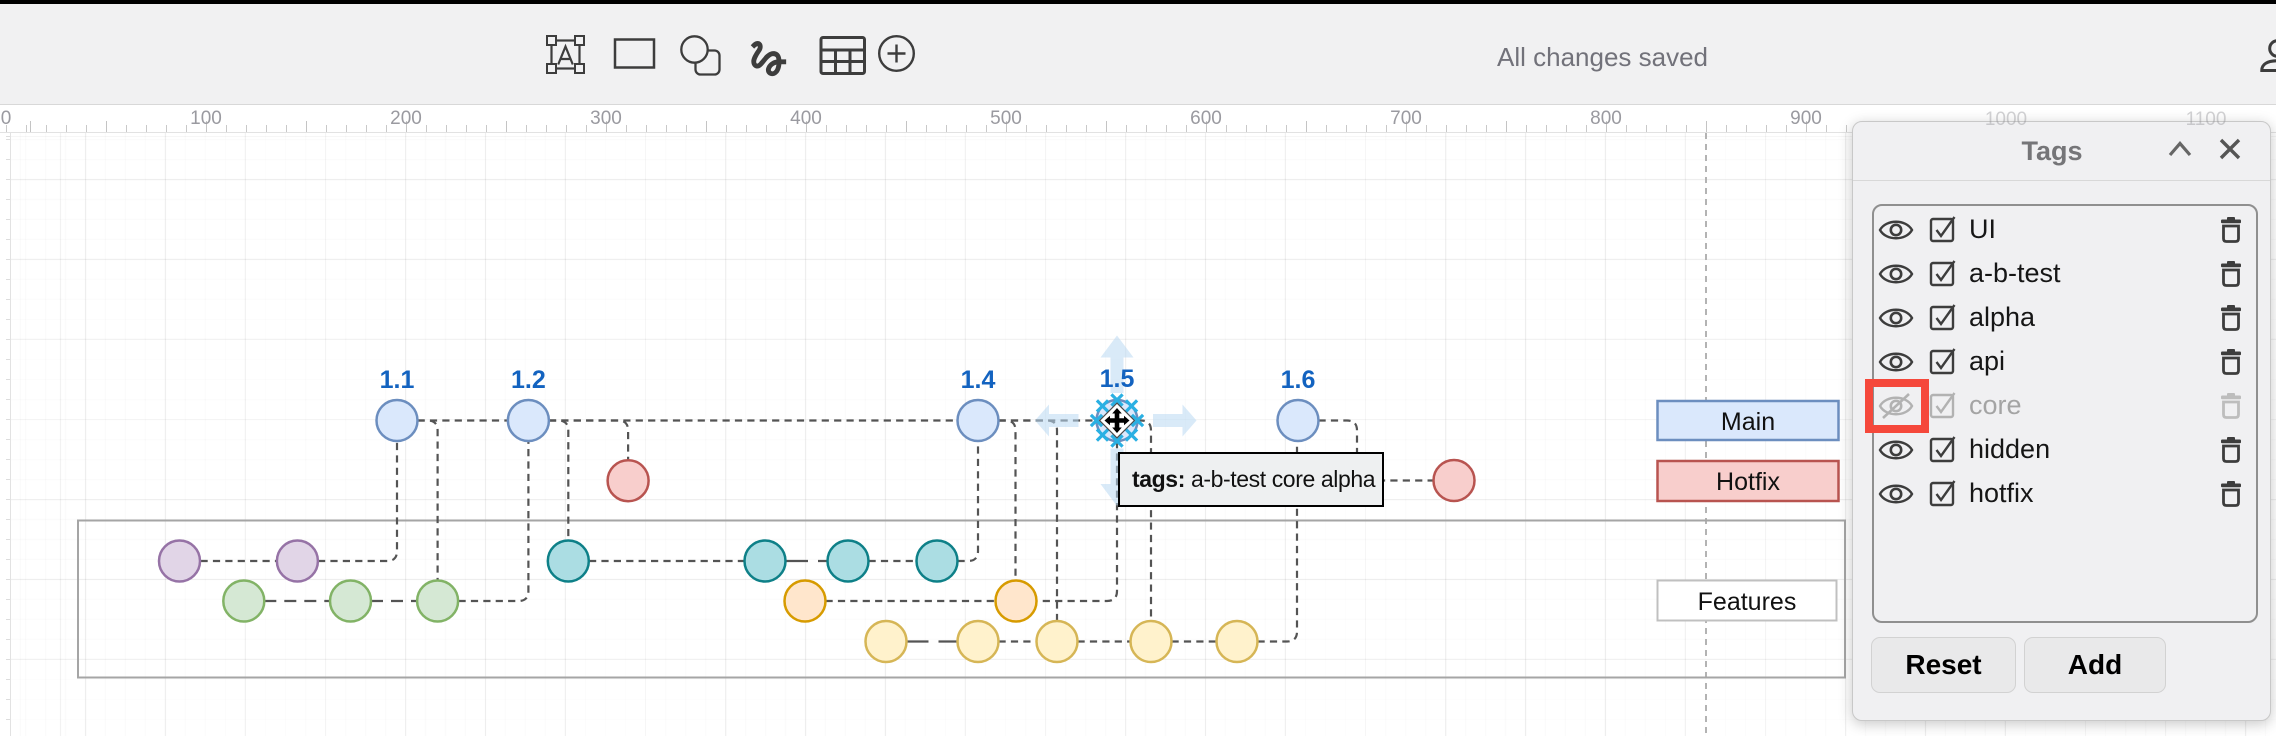  What do you see at coordinates (1298, 380) in the screenshot?
I see `svg-text: 1.6` at bounding box center [1298, 380].